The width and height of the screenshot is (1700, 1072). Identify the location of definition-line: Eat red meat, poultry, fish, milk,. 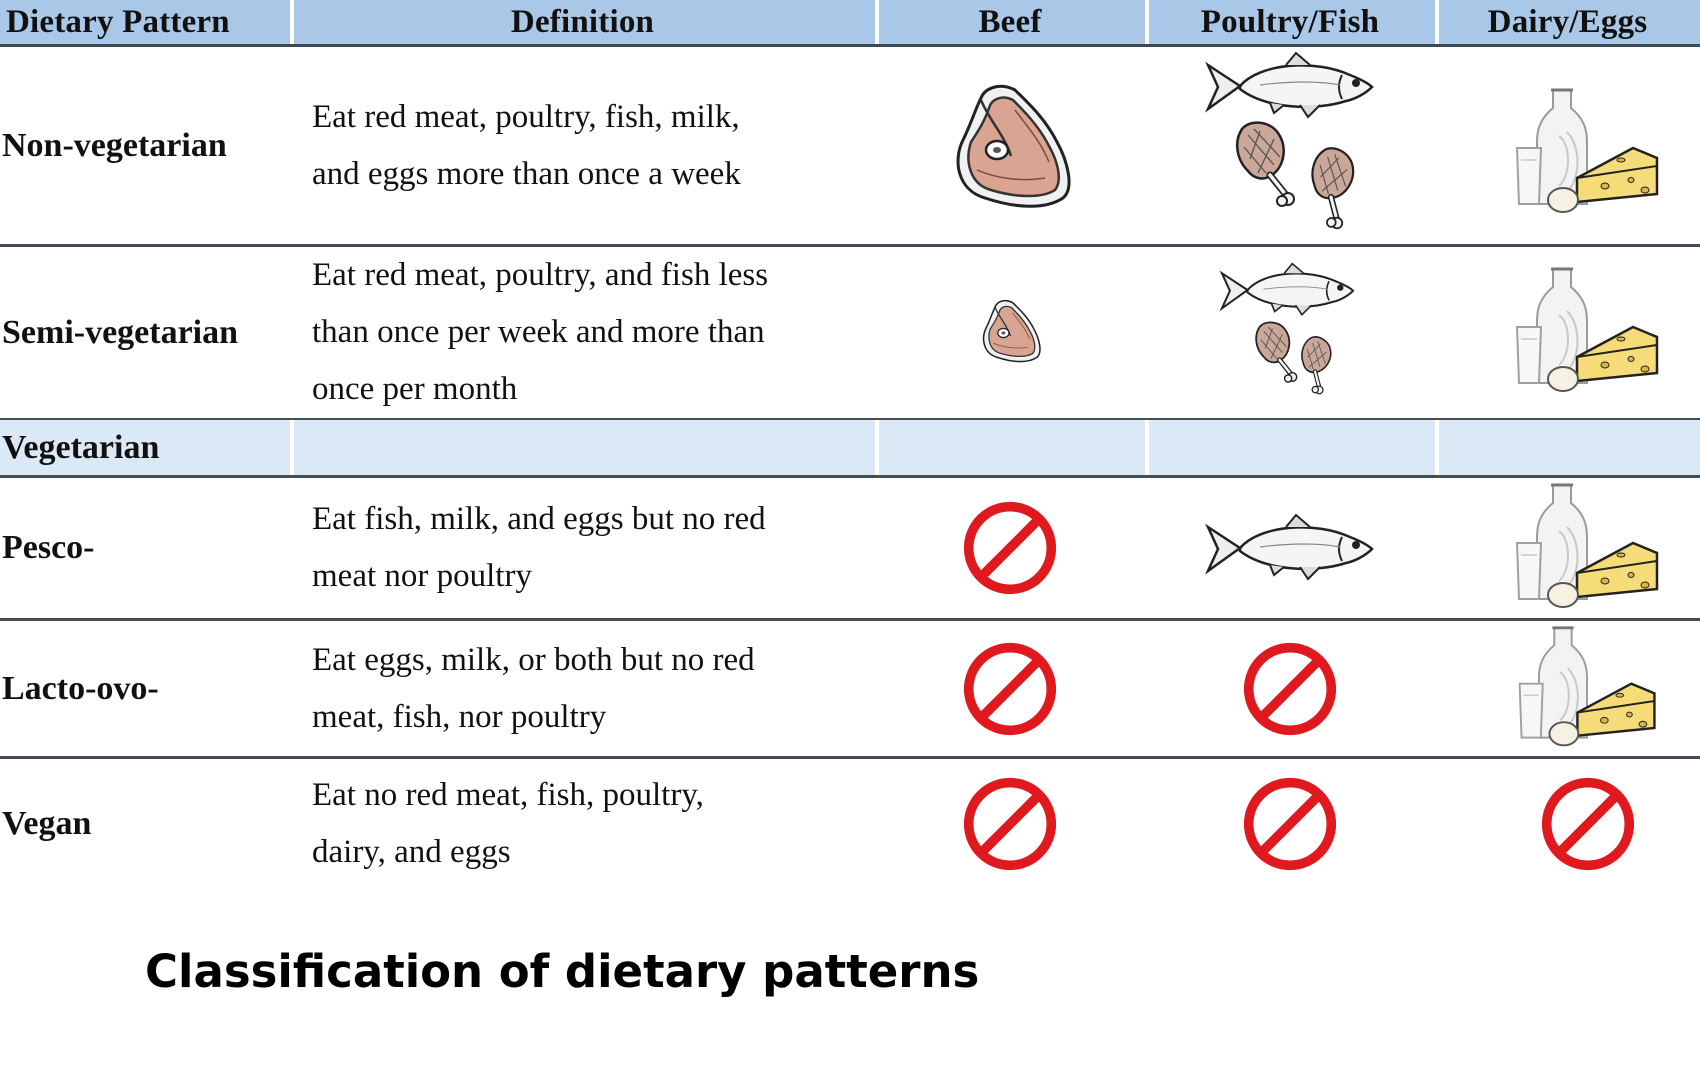
(526, 116).